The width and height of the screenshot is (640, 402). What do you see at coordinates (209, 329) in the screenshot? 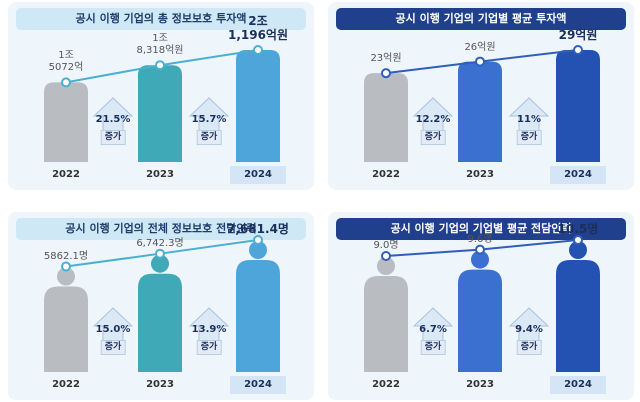
I see `growth-label: 13.9%` at bounding box center [209, 329].